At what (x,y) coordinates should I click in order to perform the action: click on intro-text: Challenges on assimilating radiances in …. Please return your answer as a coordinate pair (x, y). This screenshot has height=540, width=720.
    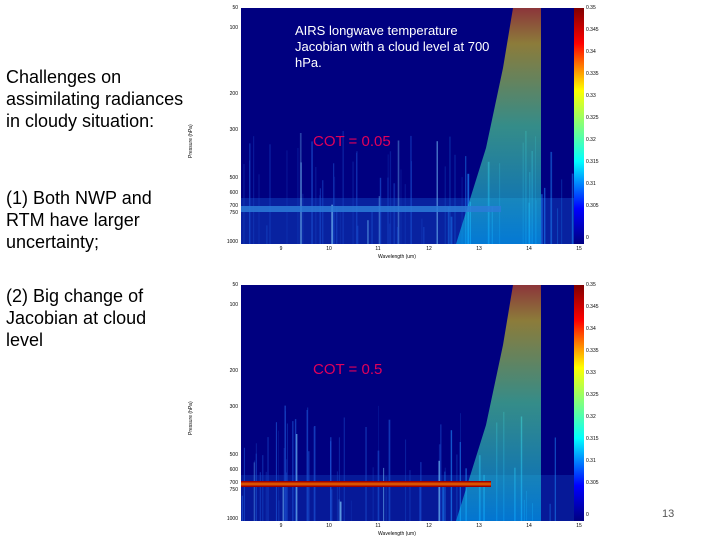
    Looking at the image, I should click on (95, 99).